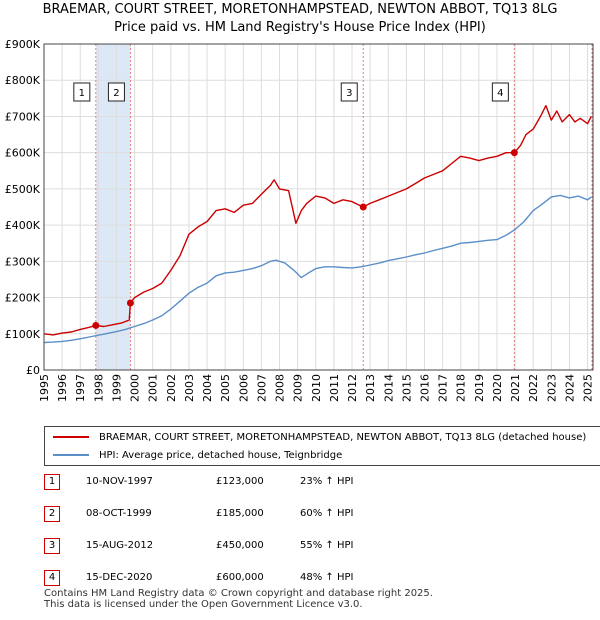 The image size is (600, 620). I want to click on sale-number-badge: 3, so click(52, 546).